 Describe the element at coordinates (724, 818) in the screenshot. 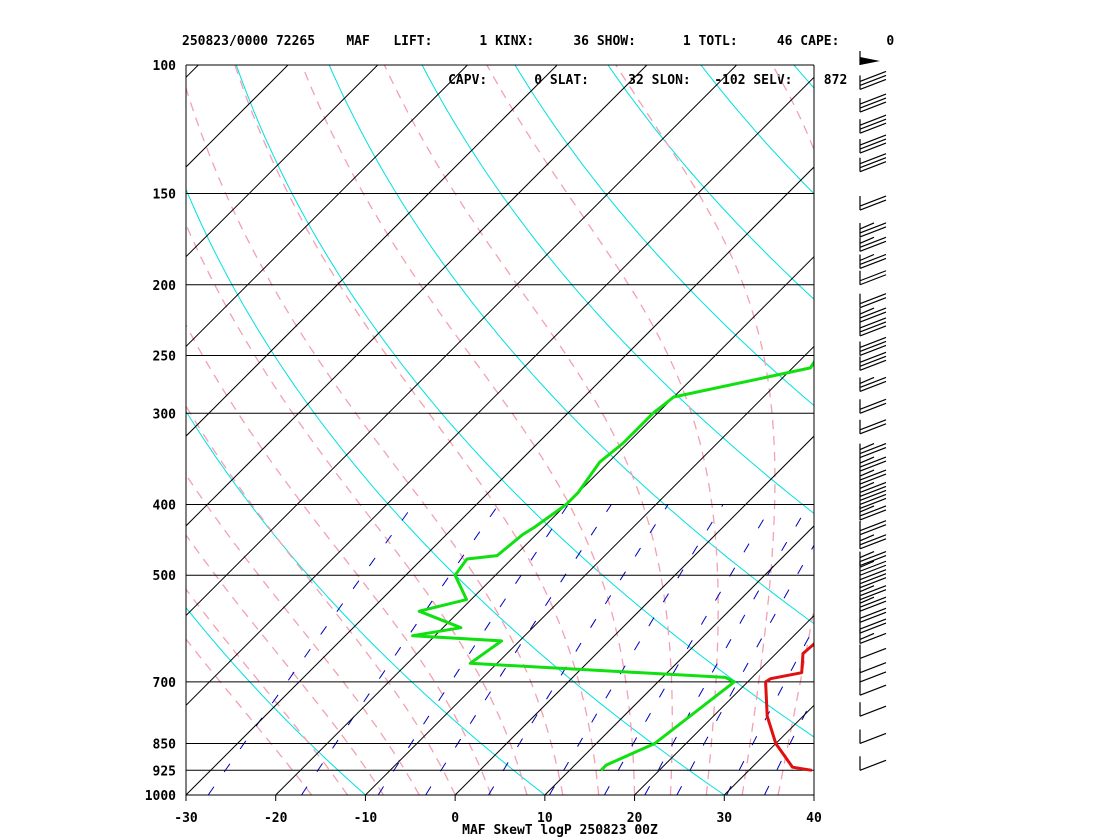

I see `temperature-tick-label: 30` at that location.